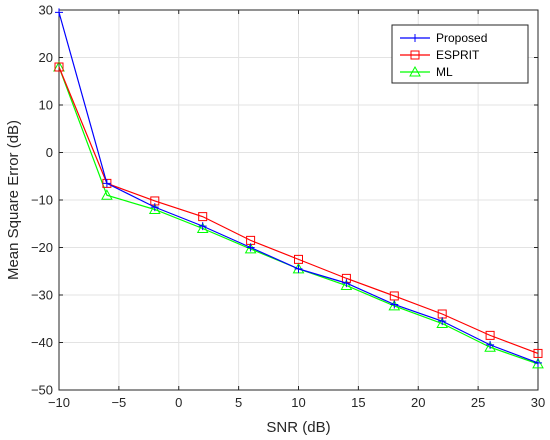 The height and width of the screenshot is (440, 550). Describe the element at coordinates (358, 402) in the screenshot. I see `x-tick-label: 15` at that location.